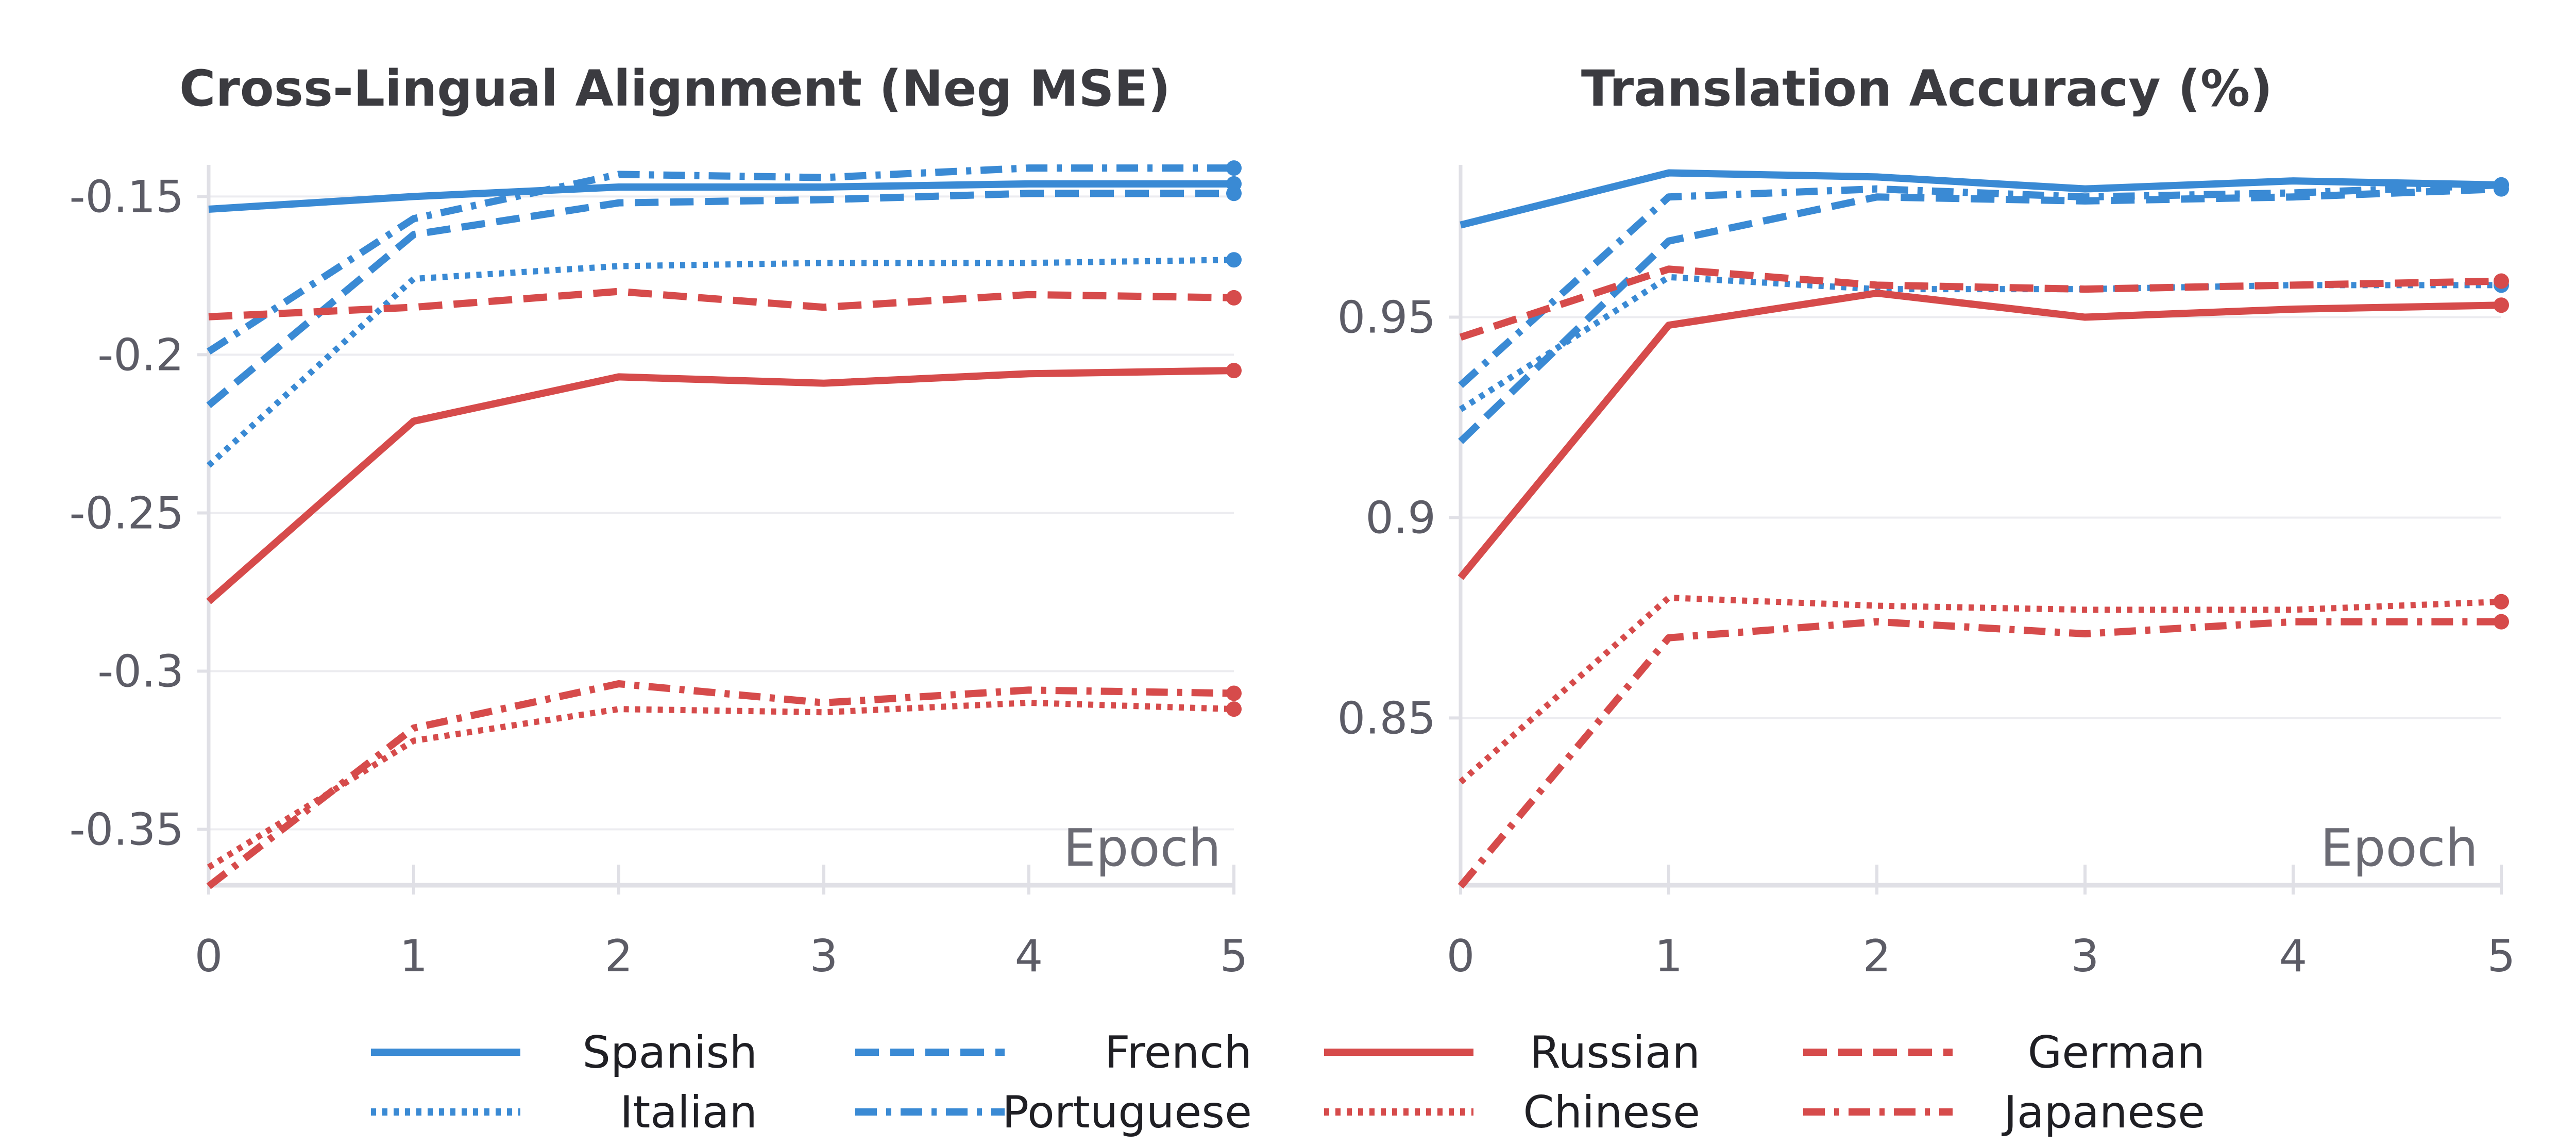 The height and width of the screenshot is (1147, 2576). What do you see at coordinates (720, 363) in the screenshot?
I see `series-line-italian` at bounding box center [720, 363].